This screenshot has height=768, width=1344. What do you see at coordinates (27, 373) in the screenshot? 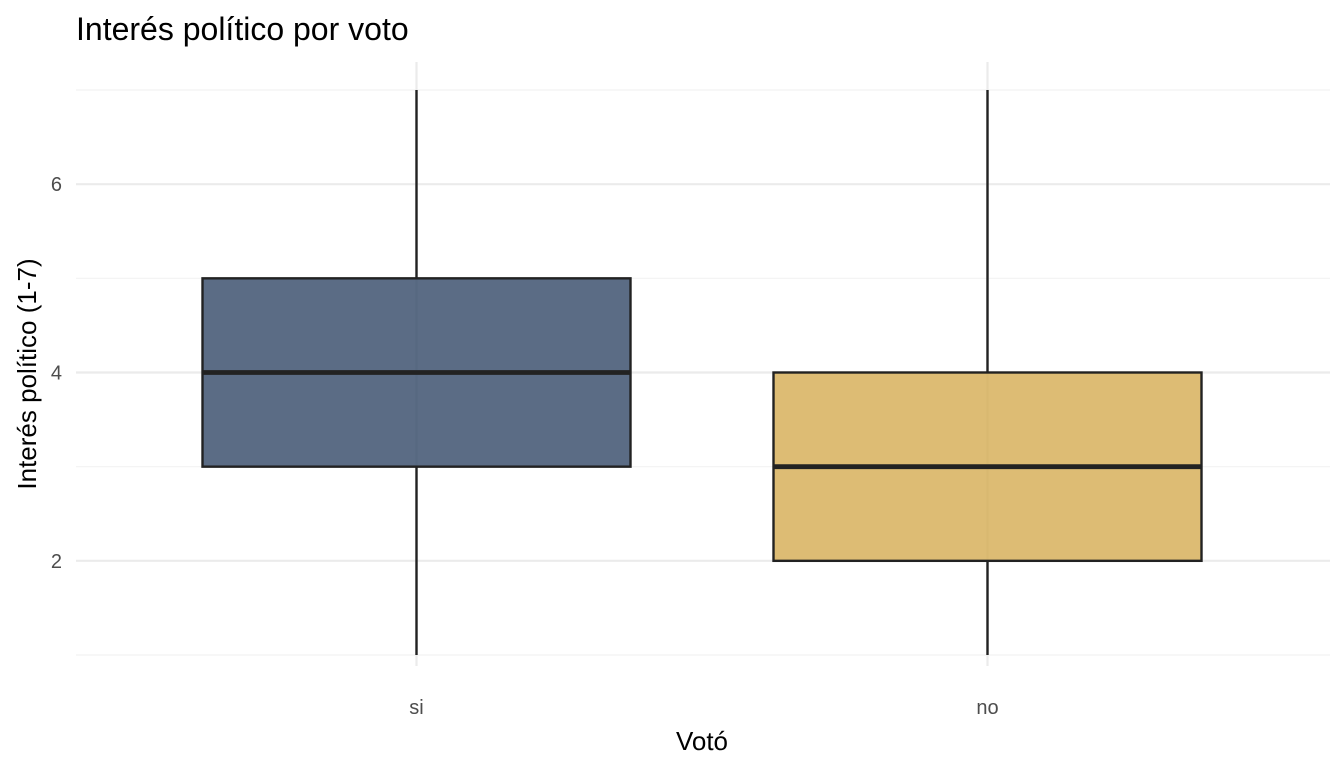
I see `y-axis-title: Interés político (1-7)` at bounding box center [27, 373].